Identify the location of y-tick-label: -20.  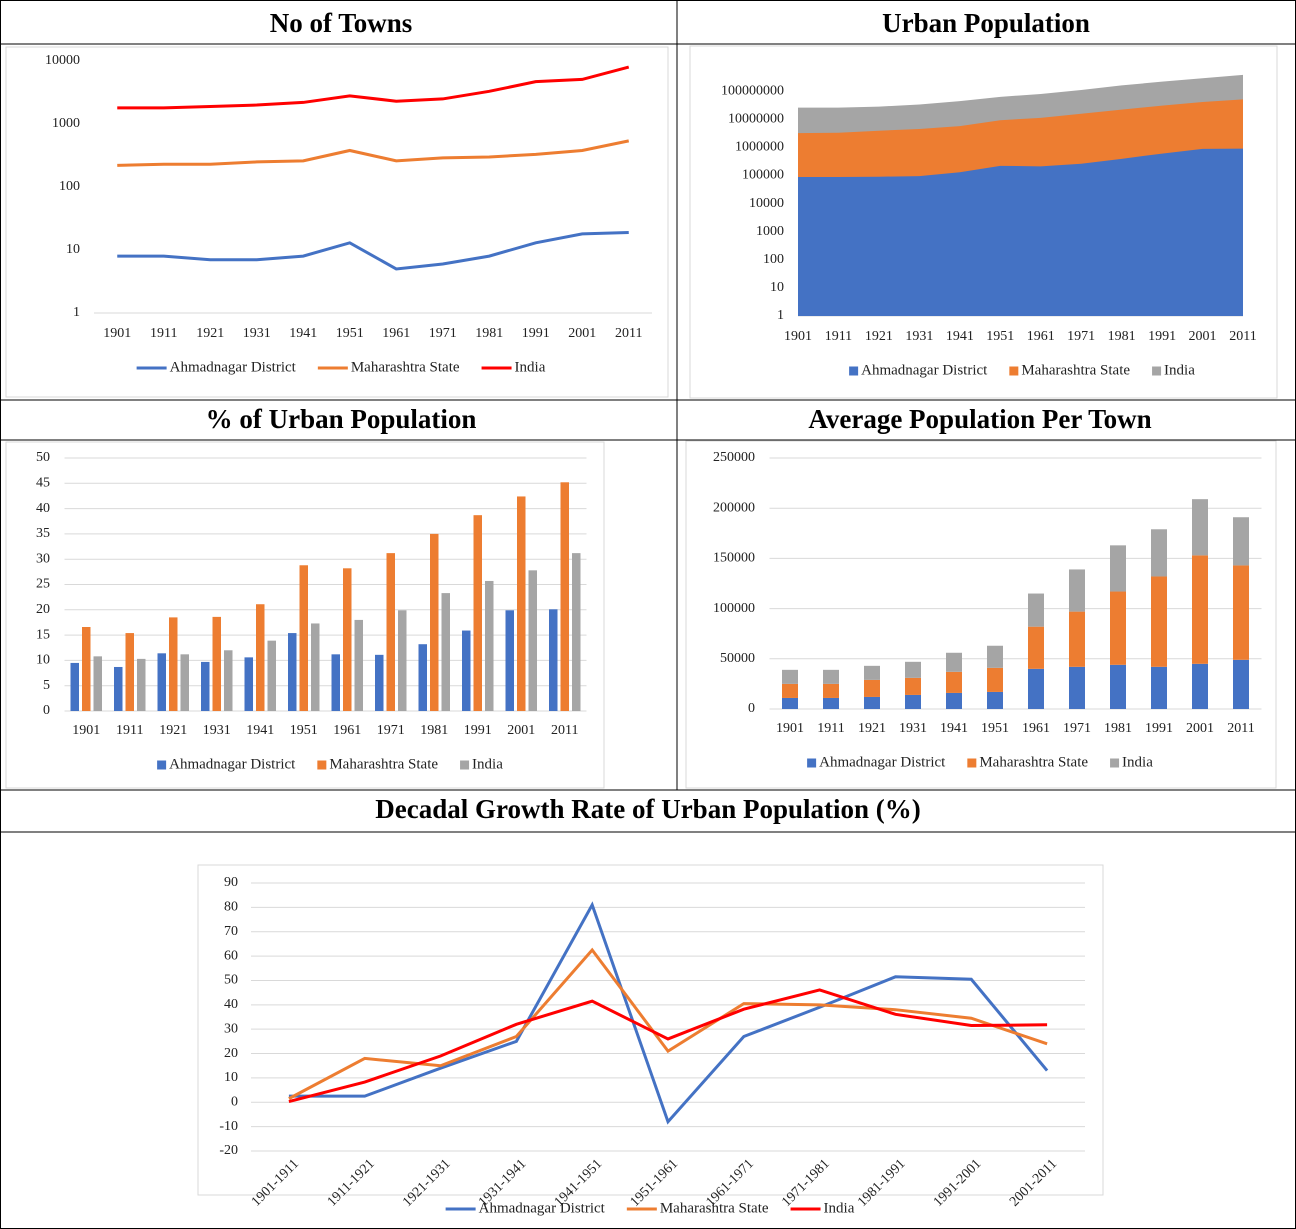
(228, 1150).